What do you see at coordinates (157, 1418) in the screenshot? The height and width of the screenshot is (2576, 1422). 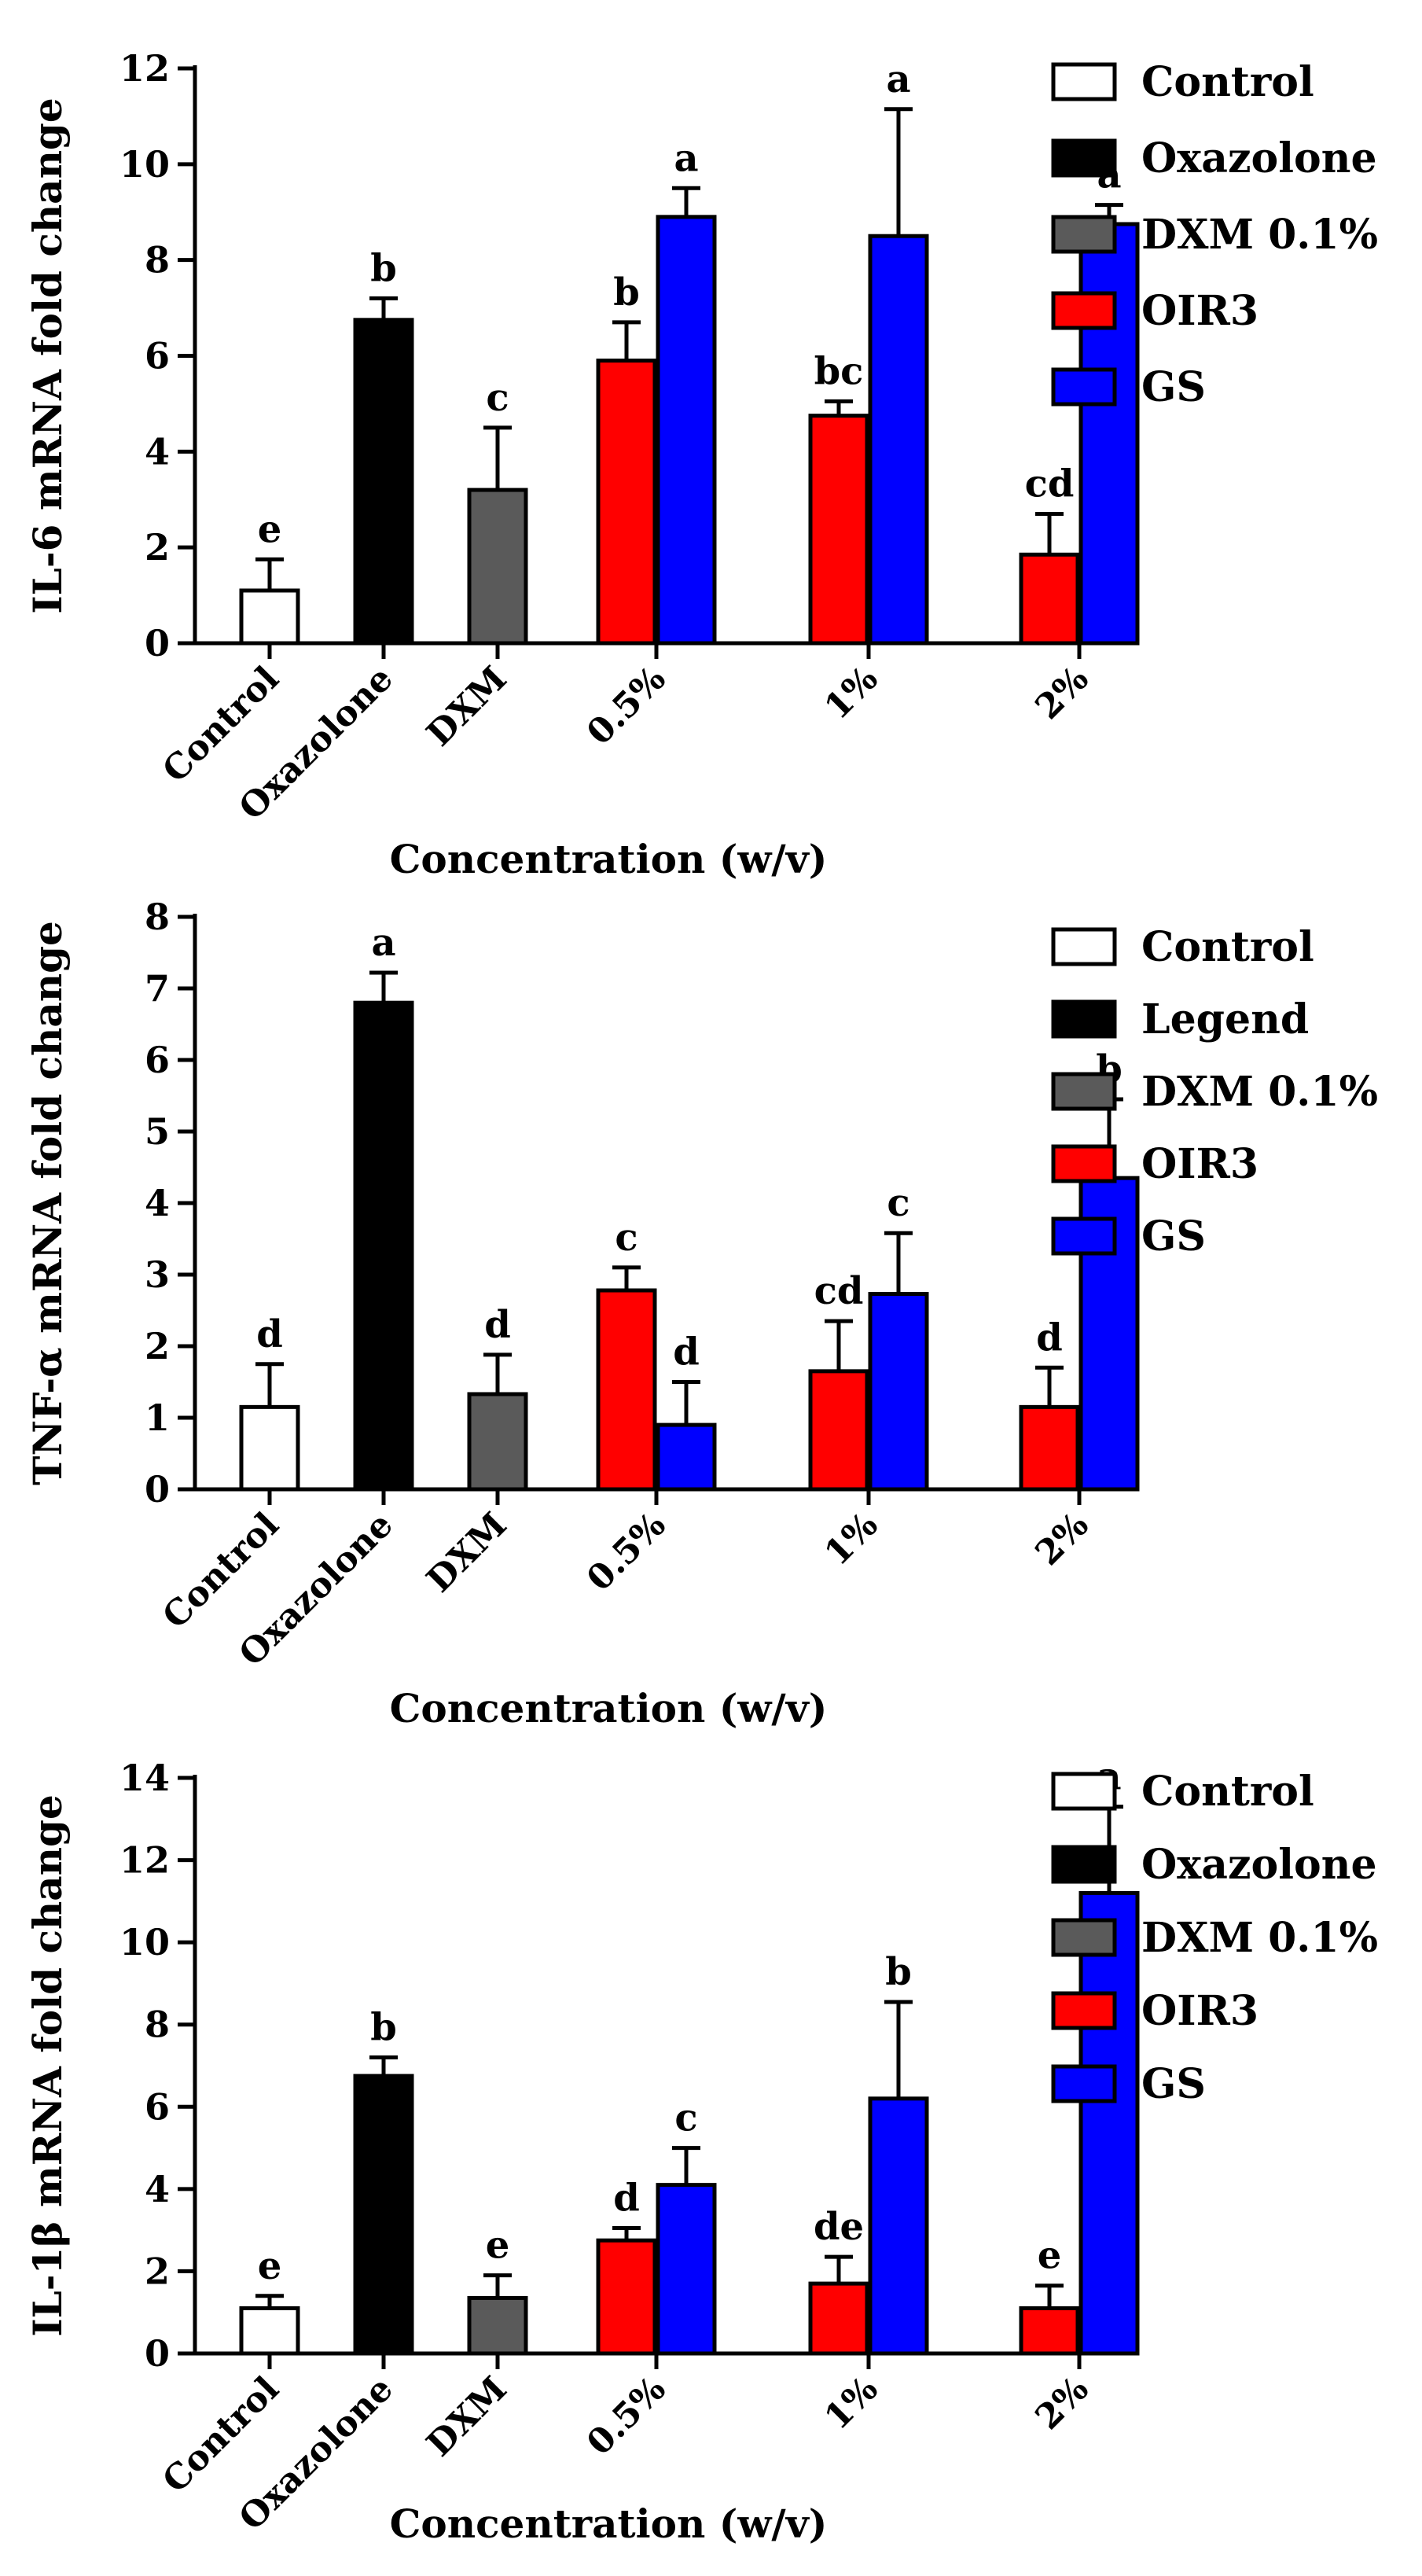 I see `y-tick-label: 1` at bounding box center [157, 1418].